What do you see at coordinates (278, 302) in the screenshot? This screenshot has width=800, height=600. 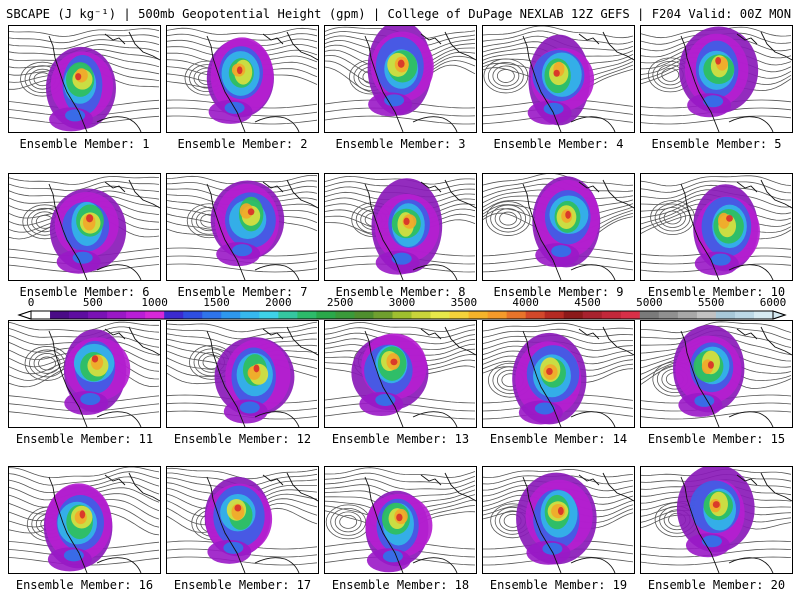 I see `colorbar-tick: 2000` at bounding box center [278, 302].